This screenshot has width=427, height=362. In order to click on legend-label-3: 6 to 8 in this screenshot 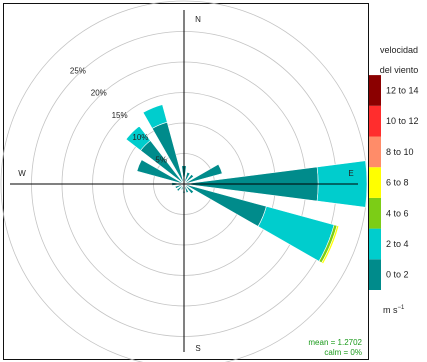, I will do `click(397, 183)`.